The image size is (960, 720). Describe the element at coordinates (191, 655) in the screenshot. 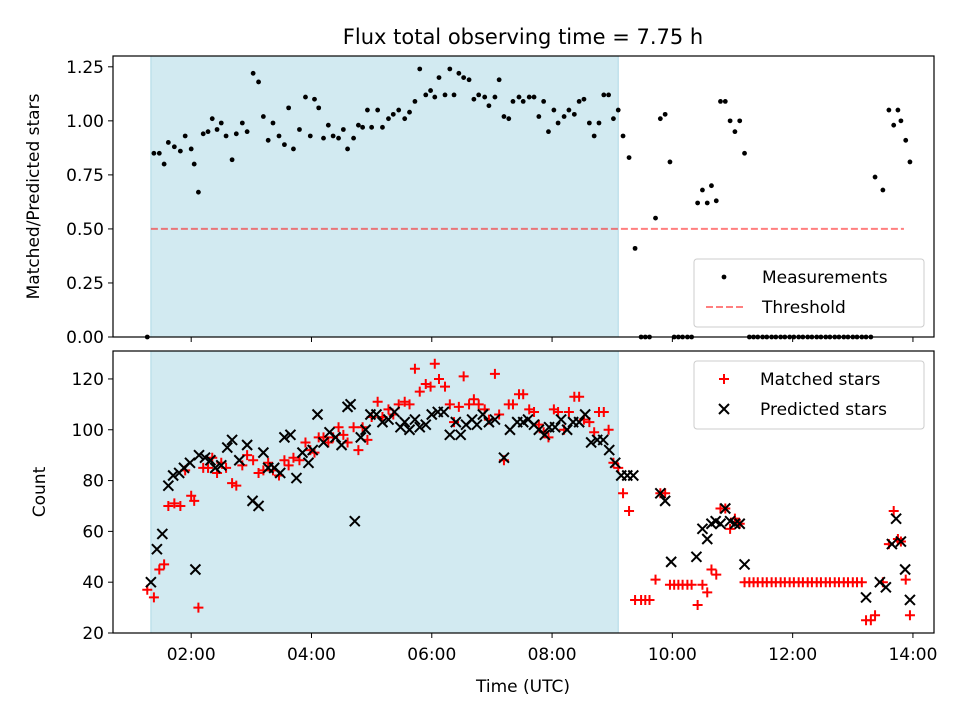

I see `x-tick-label: 02:00` at that location.